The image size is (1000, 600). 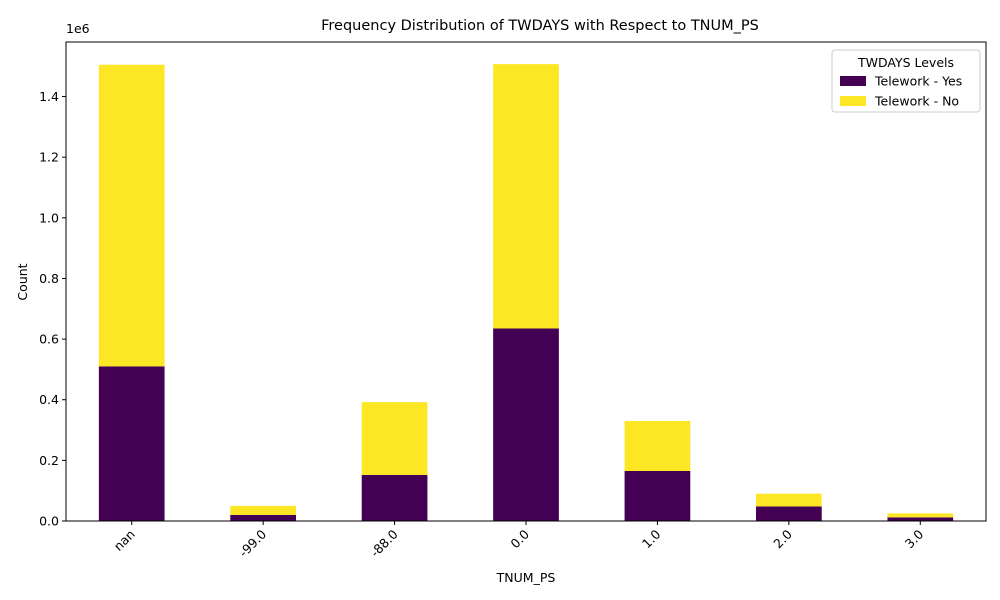 I want to click on legend-label: Telework - Yes, so click(x=918, y=81).